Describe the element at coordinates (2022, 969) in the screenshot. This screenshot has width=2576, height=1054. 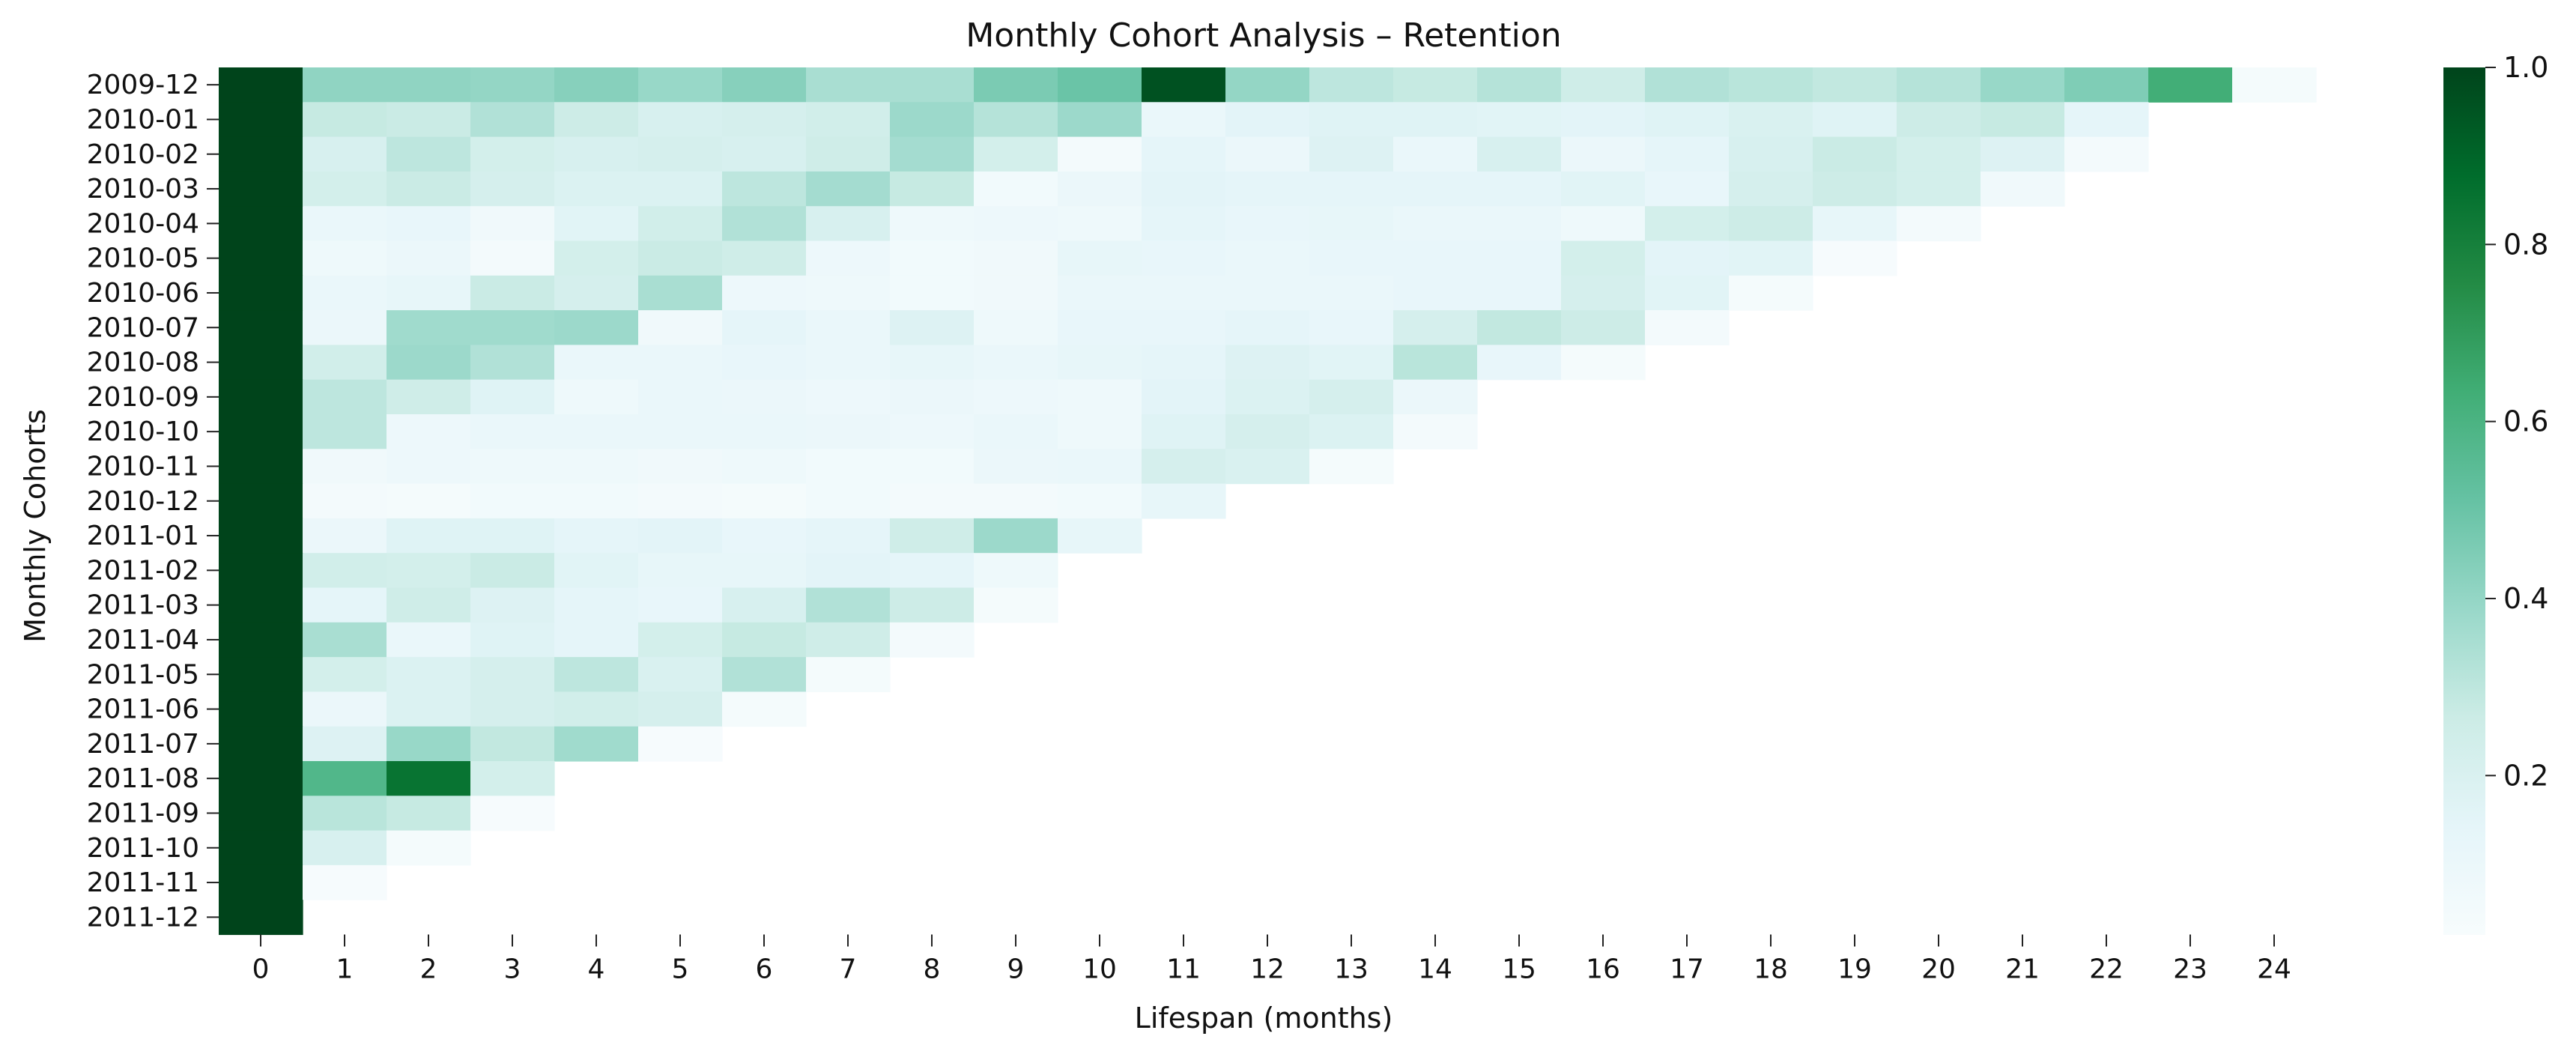
I see `x-tick-label: 21` at that location.